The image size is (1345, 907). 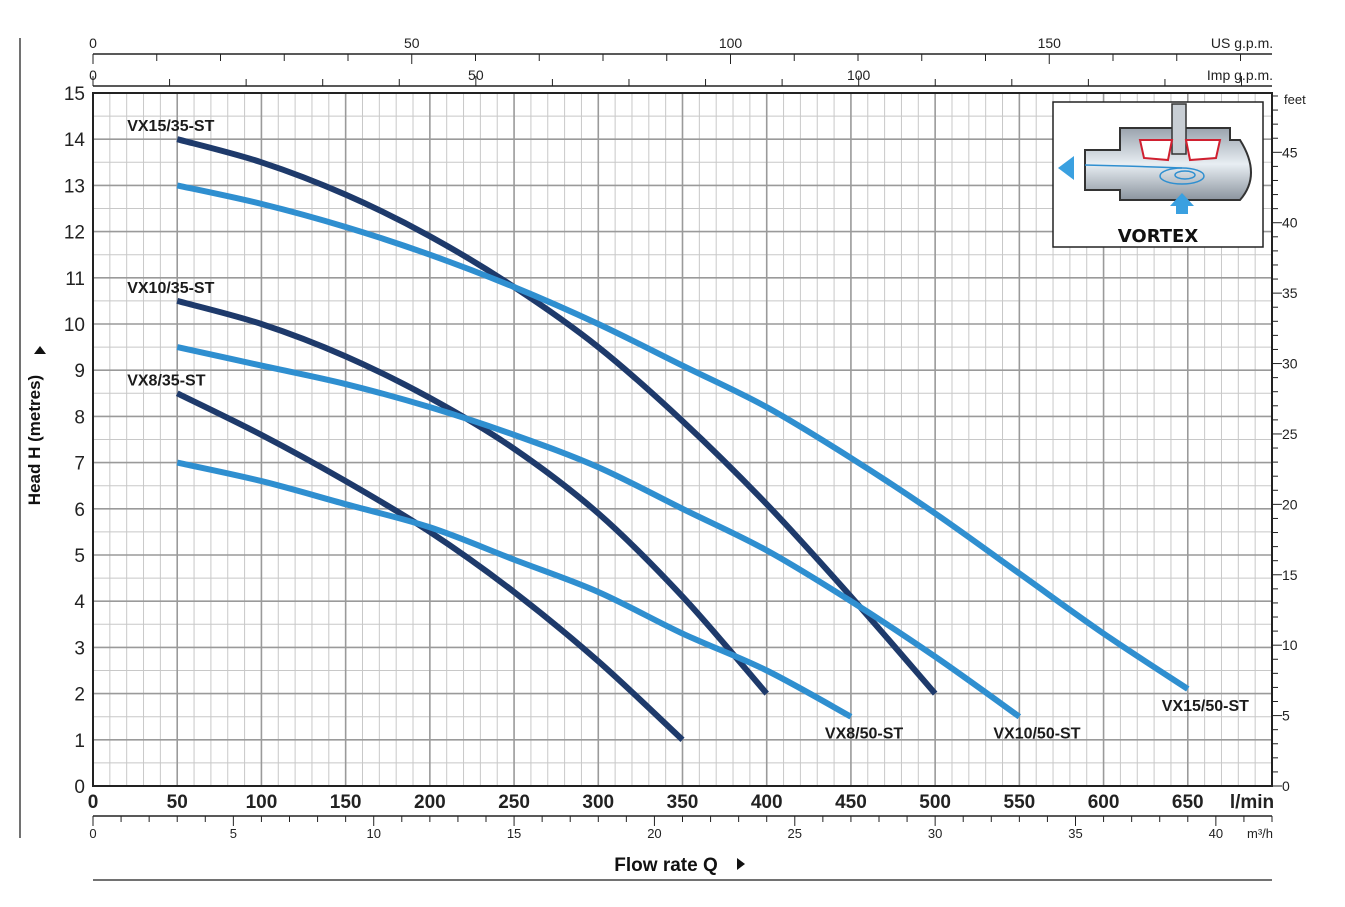 What do you see at coordinates (1240, 75) in the screenshot?
I see `imp-gpm-unit-label: Imp g.p.m.` at bounding box center [1240, 75].